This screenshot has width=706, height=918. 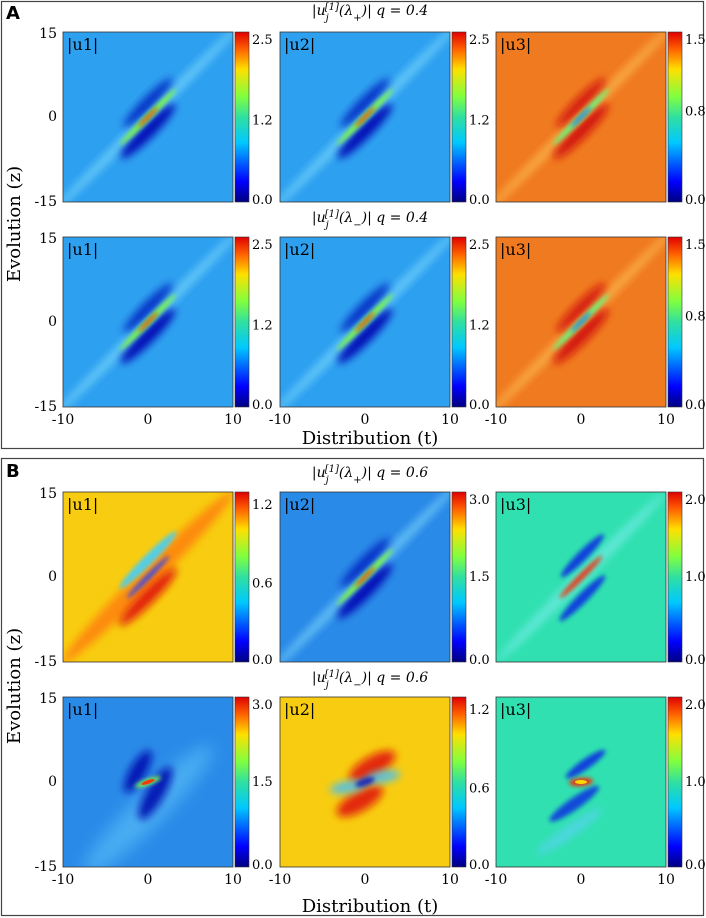 I want to click on heatmap-plot: |u3| 2.0 1.0 0.0 -10 0 10, so click(x=595, y=792).